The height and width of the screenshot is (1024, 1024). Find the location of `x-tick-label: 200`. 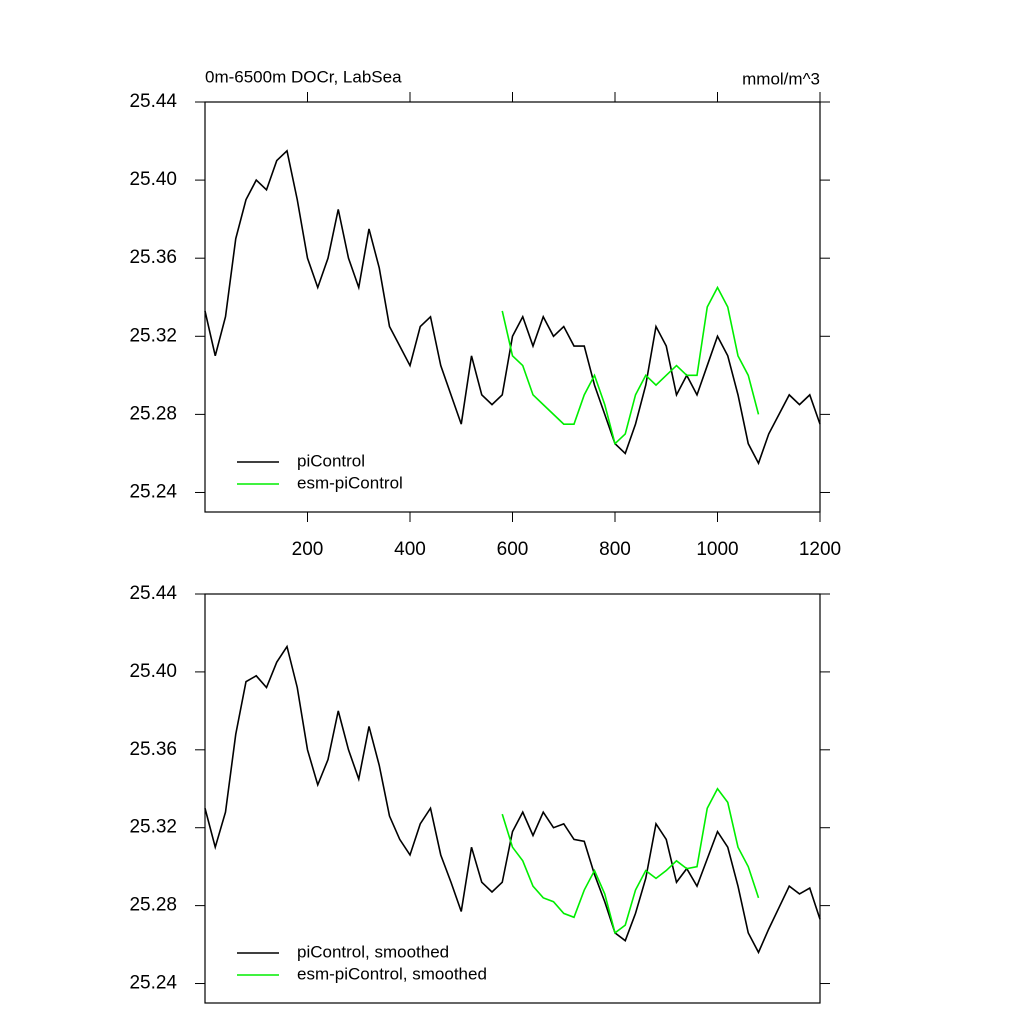

x-tick-label: 200 is located at coordinates (308, 549).